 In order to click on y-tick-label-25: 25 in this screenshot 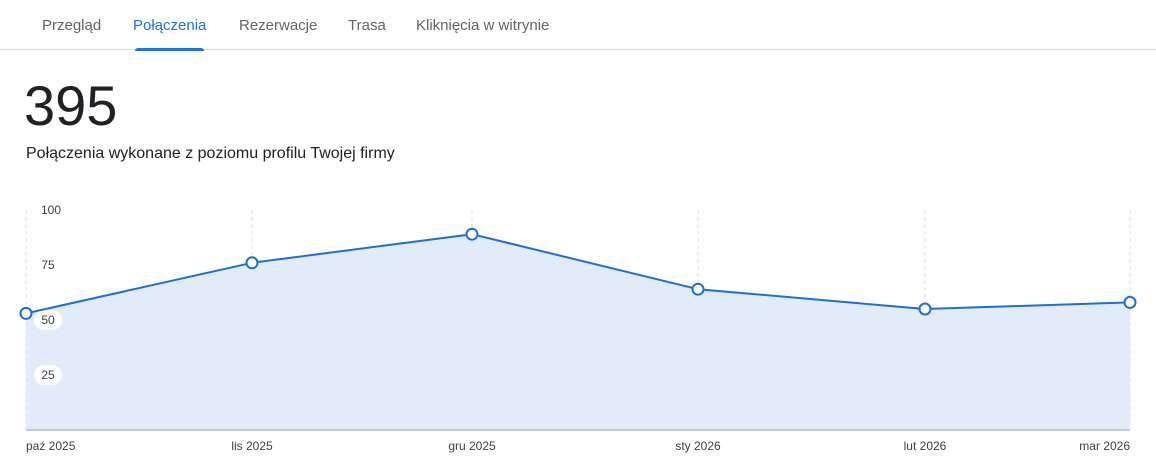, I will do `click(48, 375)`.